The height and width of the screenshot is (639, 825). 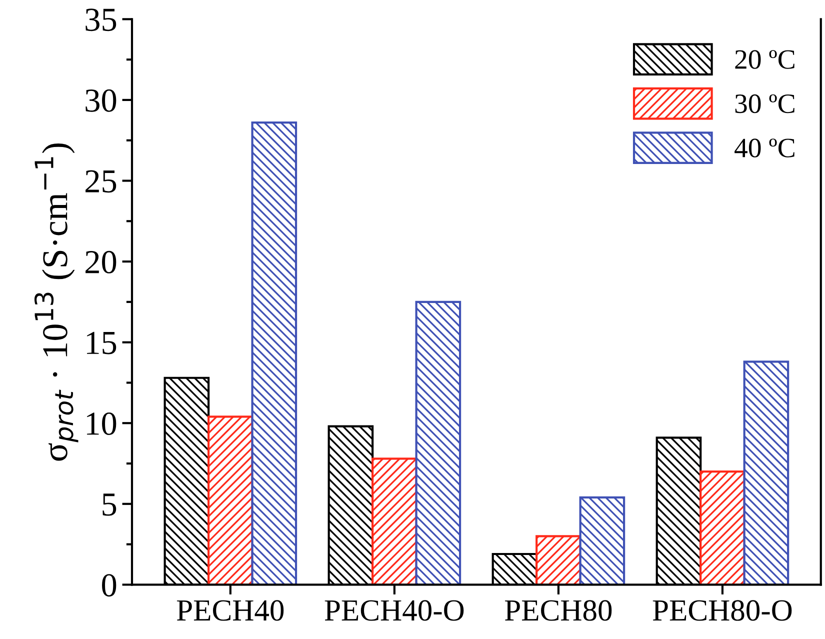 What do you see at coordinates (101, 343) in the screenshot?
I see `y-tick-label: 15` at bounding box center [101, 343].